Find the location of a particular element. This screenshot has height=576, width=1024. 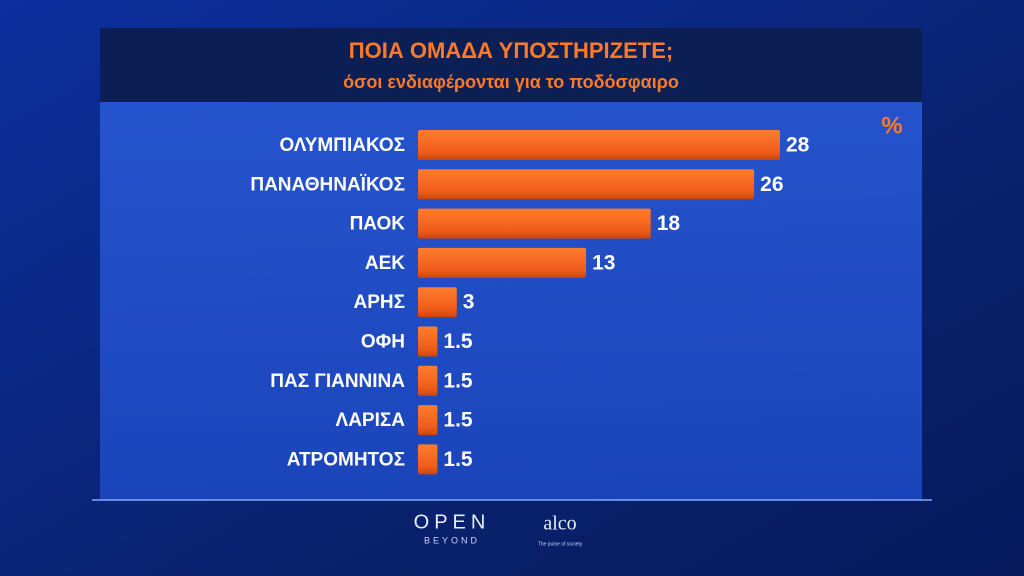

channel-logo: OPEN is located at coordinates (452, 522).